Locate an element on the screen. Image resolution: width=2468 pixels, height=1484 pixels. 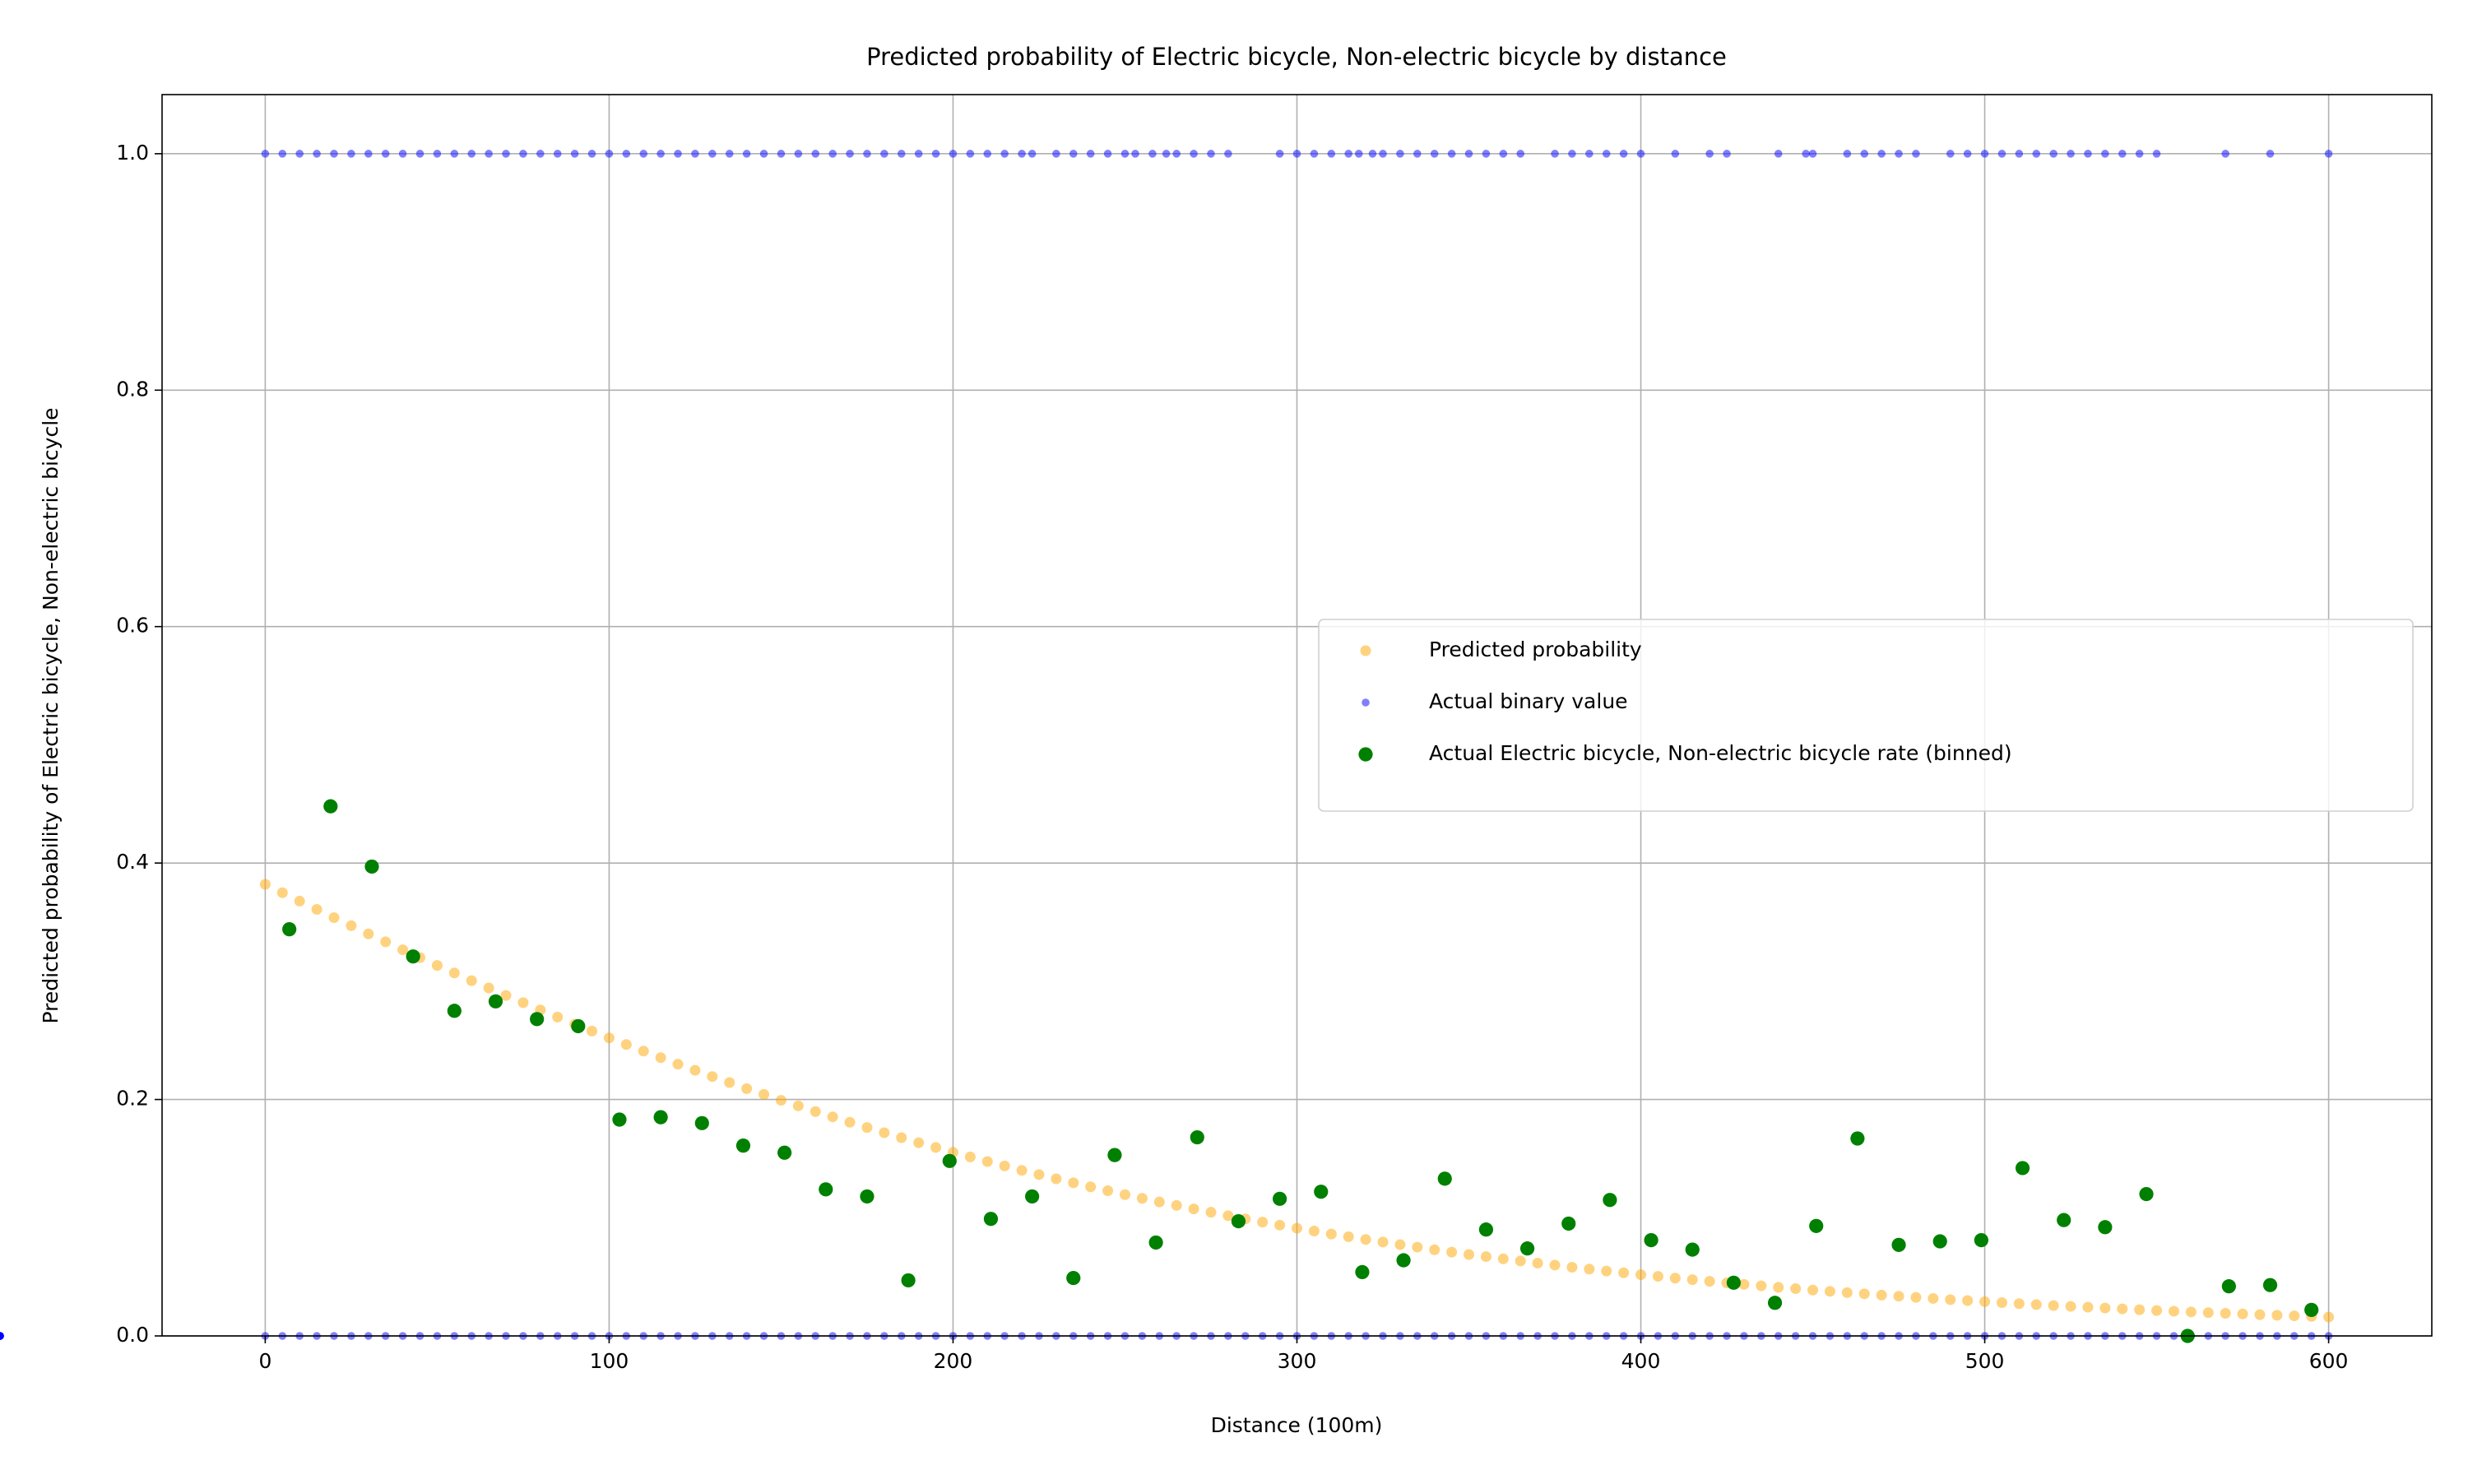
legend-marker is located at coordinates (1365, 754).